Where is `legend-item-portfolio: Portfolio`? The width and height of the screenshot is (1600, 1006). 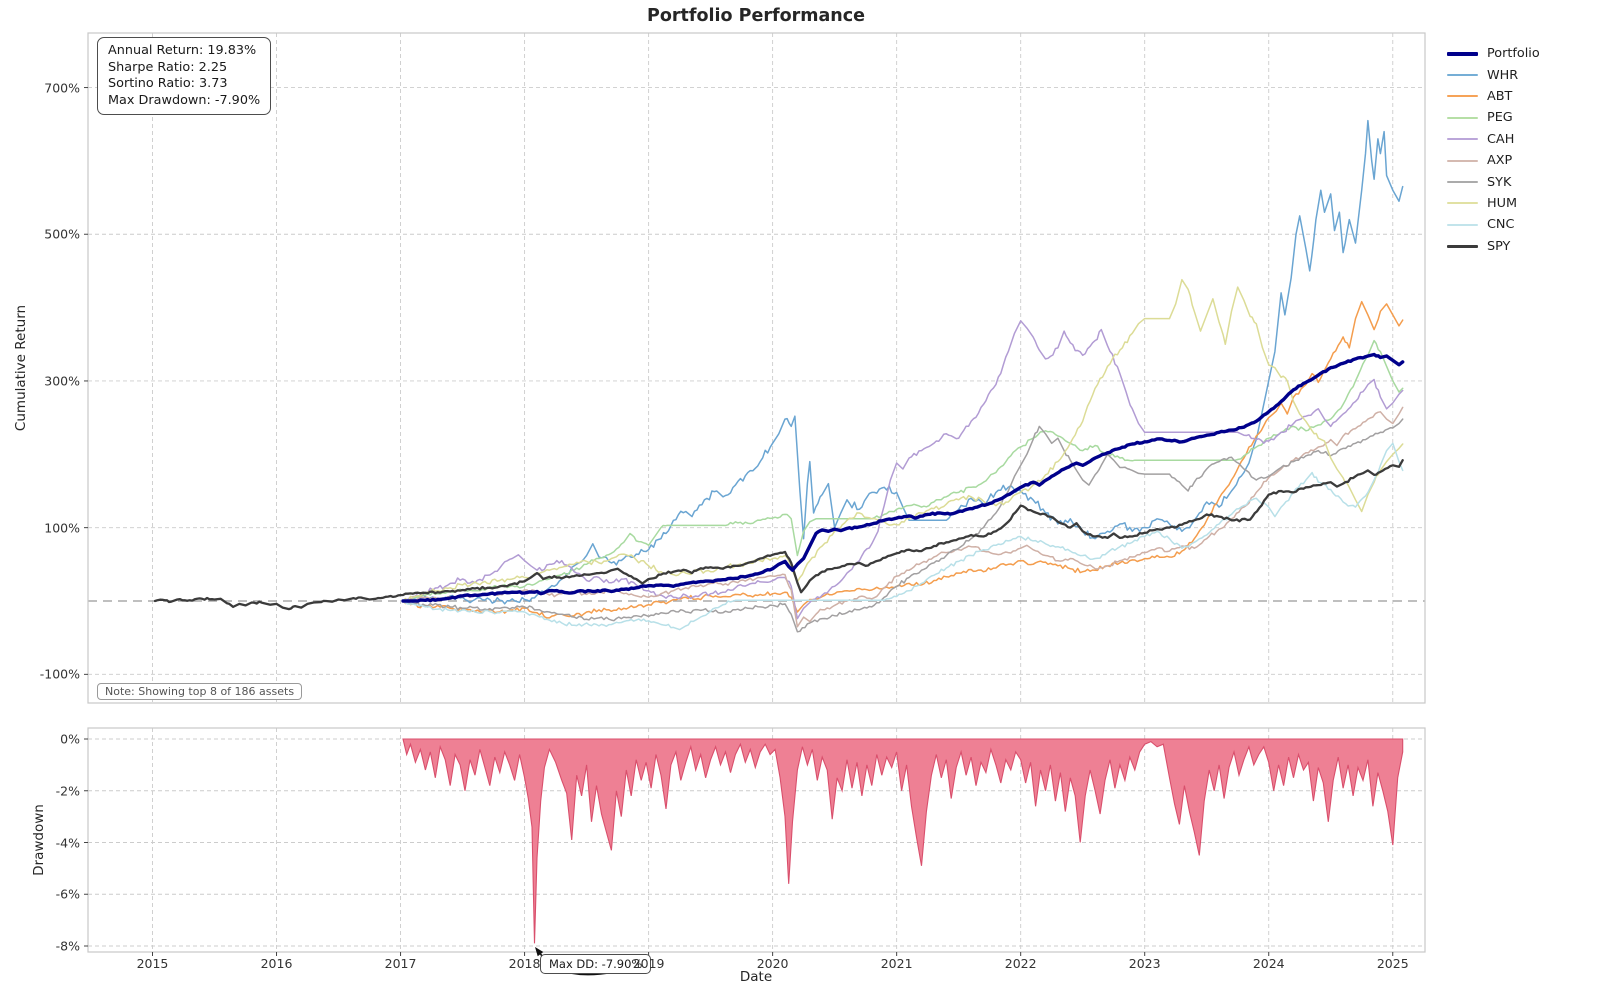
legend-item-portfolio: Portfolio is located at coordinates (1493, 53).